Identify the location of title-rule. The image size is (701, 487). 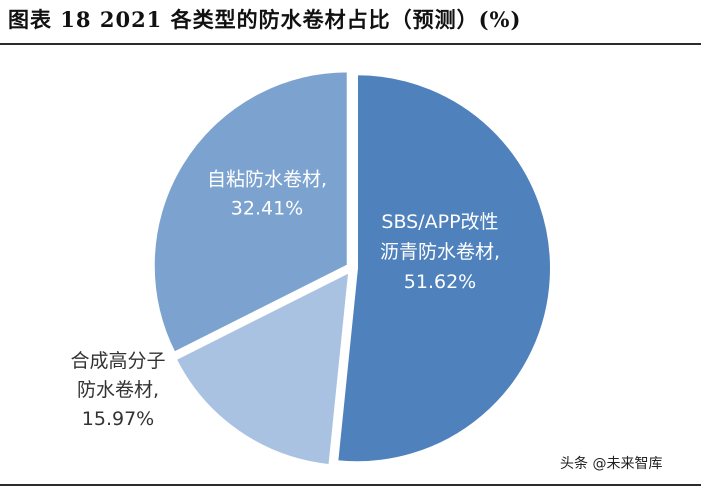
(350, 44).